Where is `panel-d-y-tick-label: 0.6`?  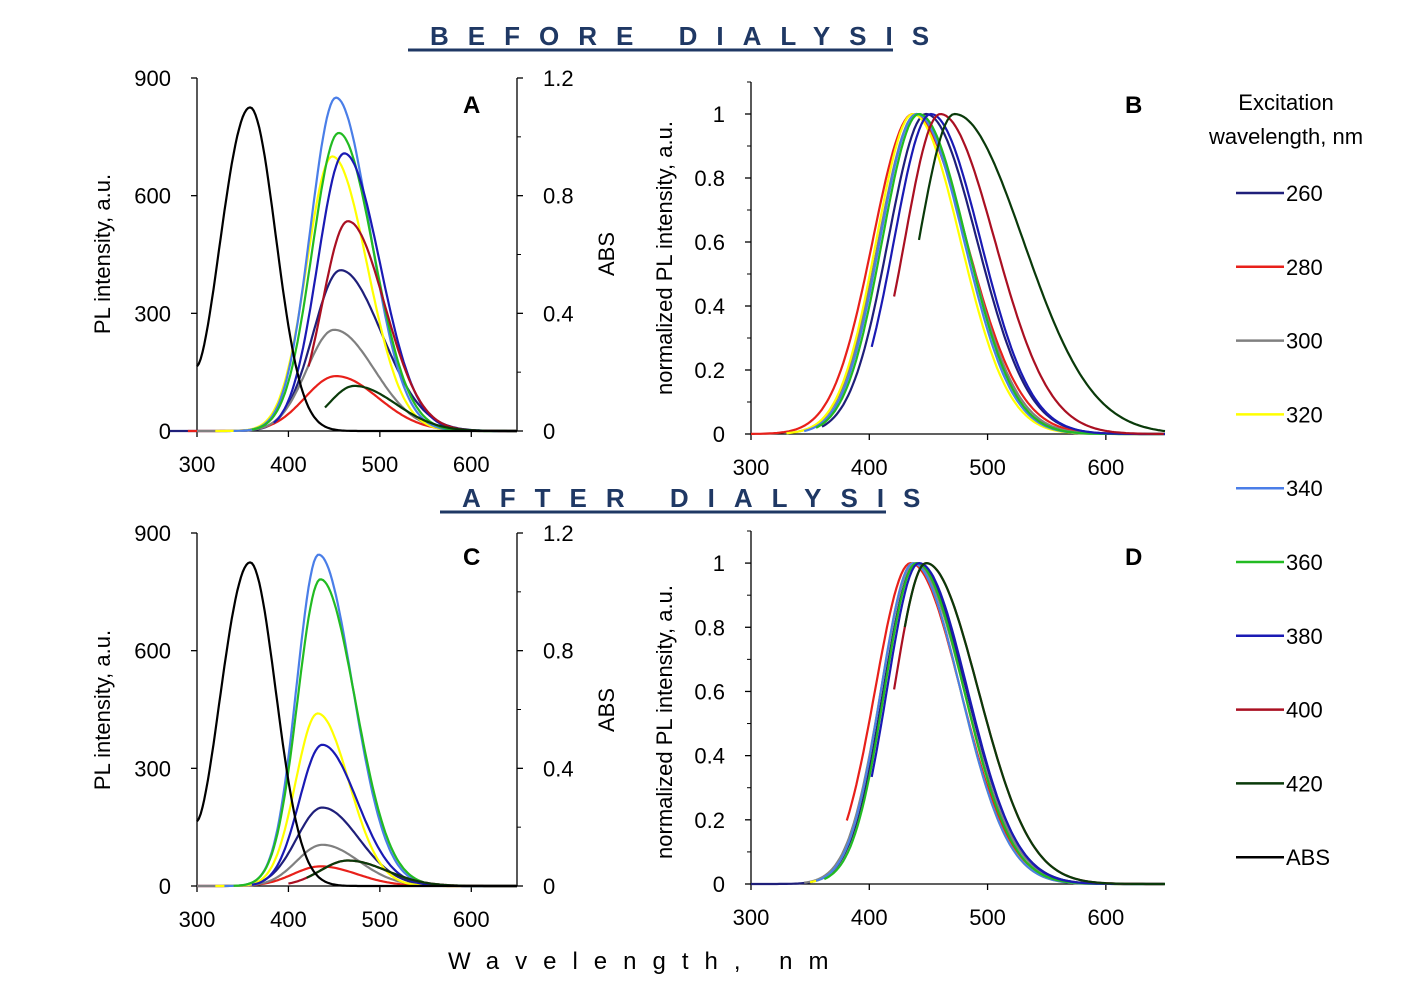 panel-d-y-tick-label: 0.6 is located at coordinates (709, 691).